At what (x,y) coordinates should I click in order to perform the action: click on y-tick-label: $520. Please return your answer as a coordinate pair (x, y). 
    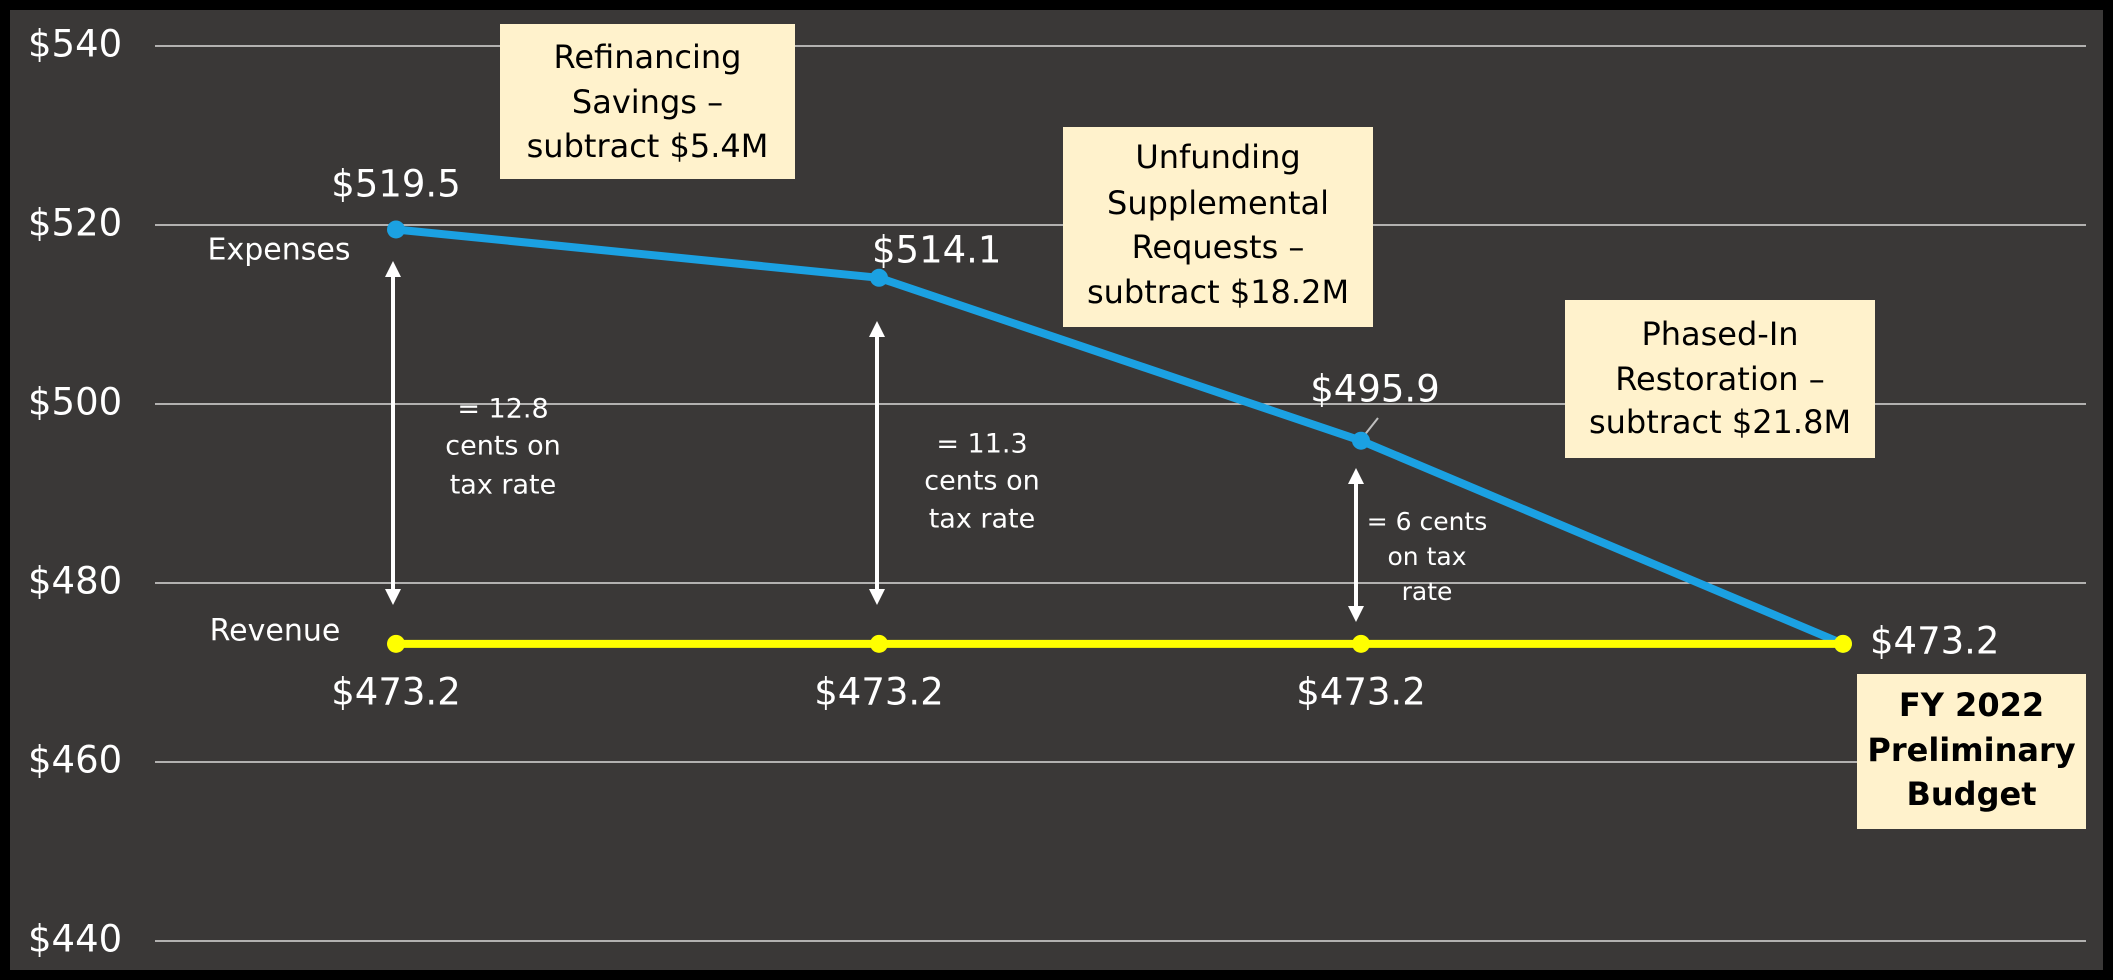
    Looking at the image, I should click on (75, 223).